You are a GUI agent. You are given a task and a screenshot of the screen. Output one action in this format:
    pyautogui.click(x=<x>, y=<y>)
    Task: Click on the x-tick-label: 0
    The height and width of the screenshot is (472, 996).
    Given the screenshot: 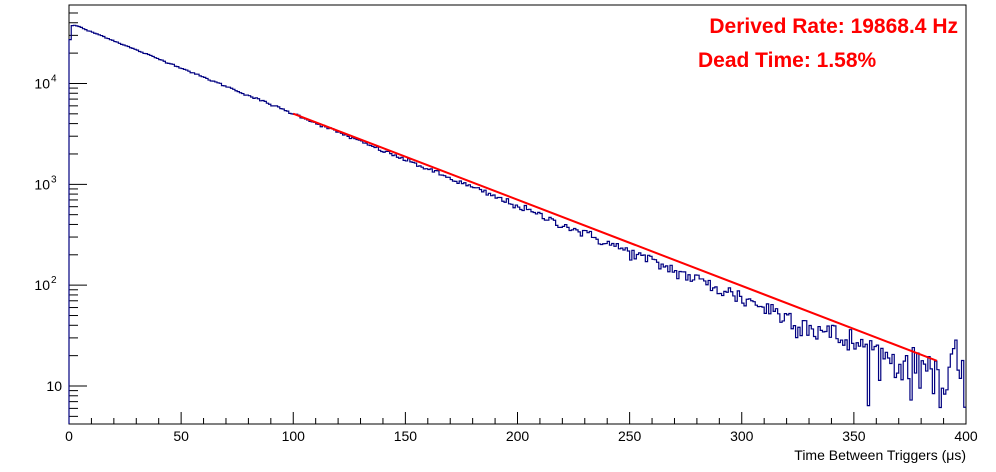 What is the action you would take?
    pyautogui.click(x=69, y=436)
    